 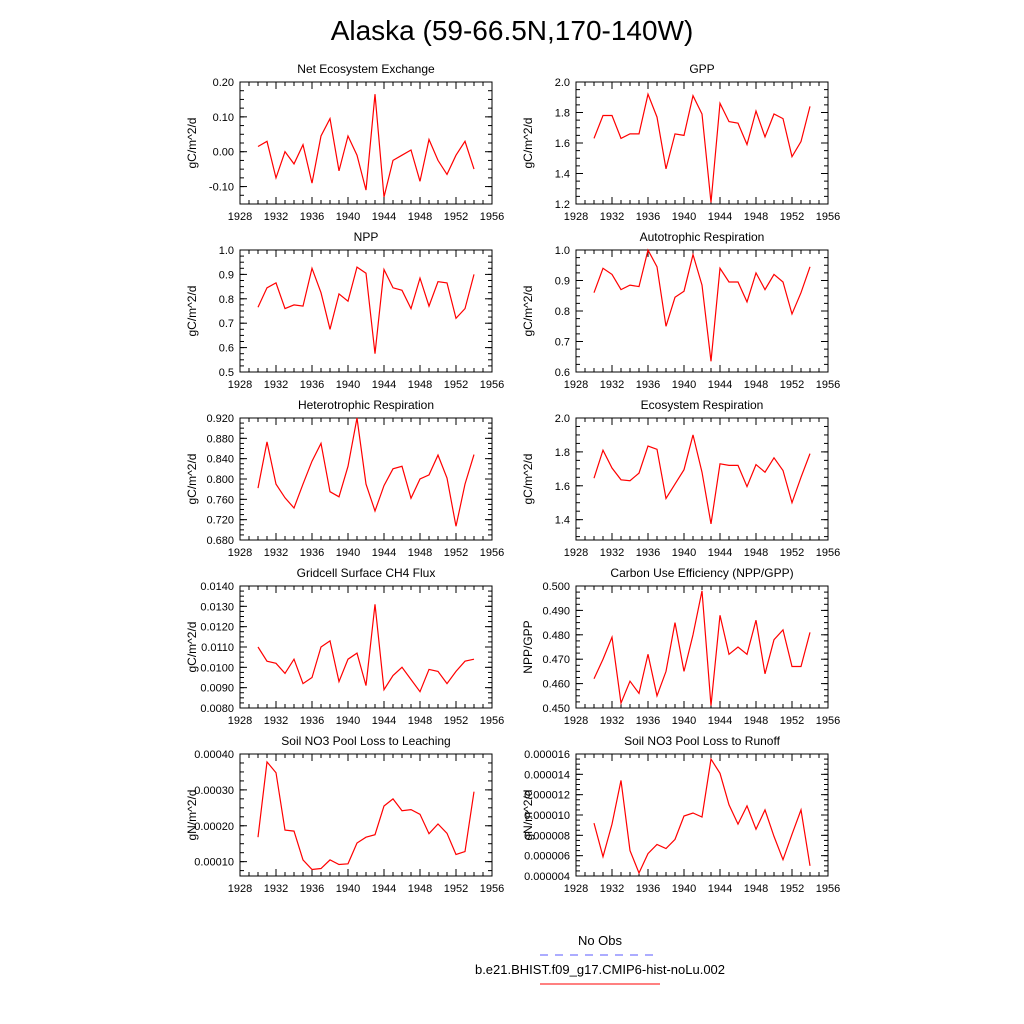 What do you see at coordinates (562, 312) in the screenshot?
I see `y-tick-label: 0.8` at bounding box center [562, 312].